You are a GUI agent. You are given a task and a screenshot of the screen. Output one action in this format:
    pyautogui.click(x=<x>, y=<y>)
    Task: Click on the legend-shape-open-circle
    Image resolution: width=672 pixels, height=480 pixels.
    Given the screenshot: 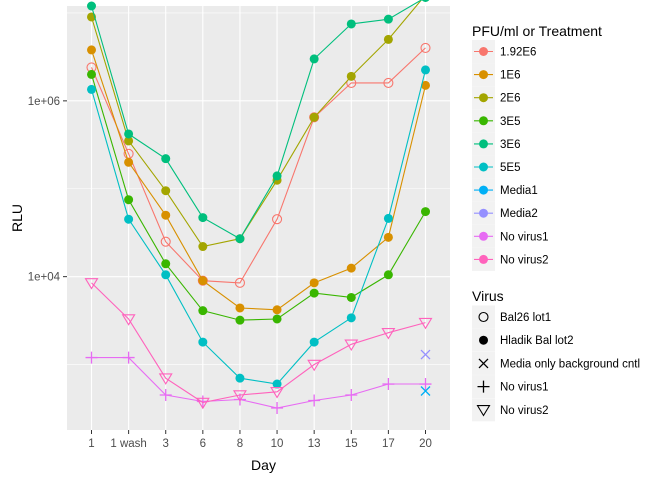 What is the action you would take?
    pyautogui.click(x=483, y=317)
    